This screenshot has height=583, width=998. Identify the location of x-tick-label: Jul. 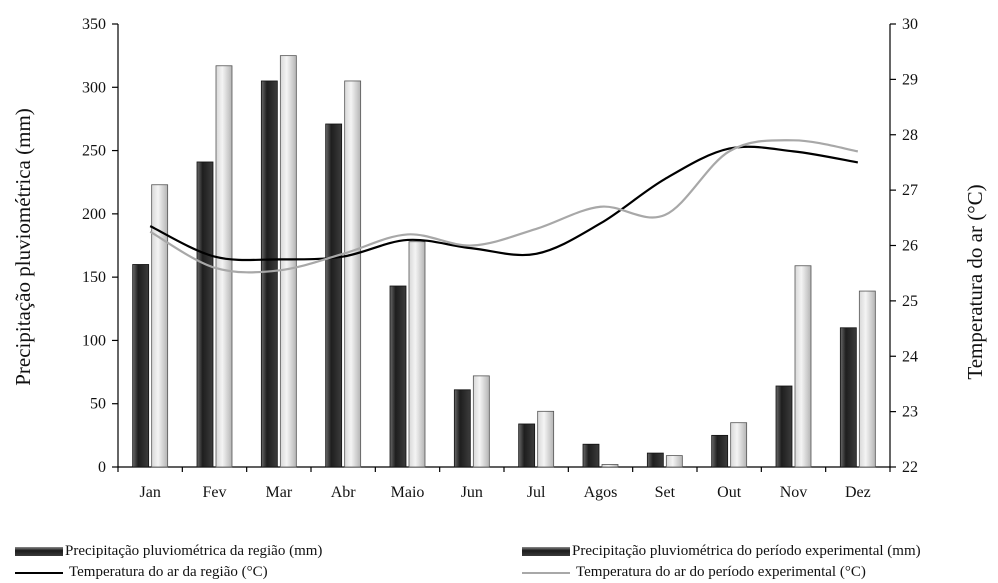
(536, 492).